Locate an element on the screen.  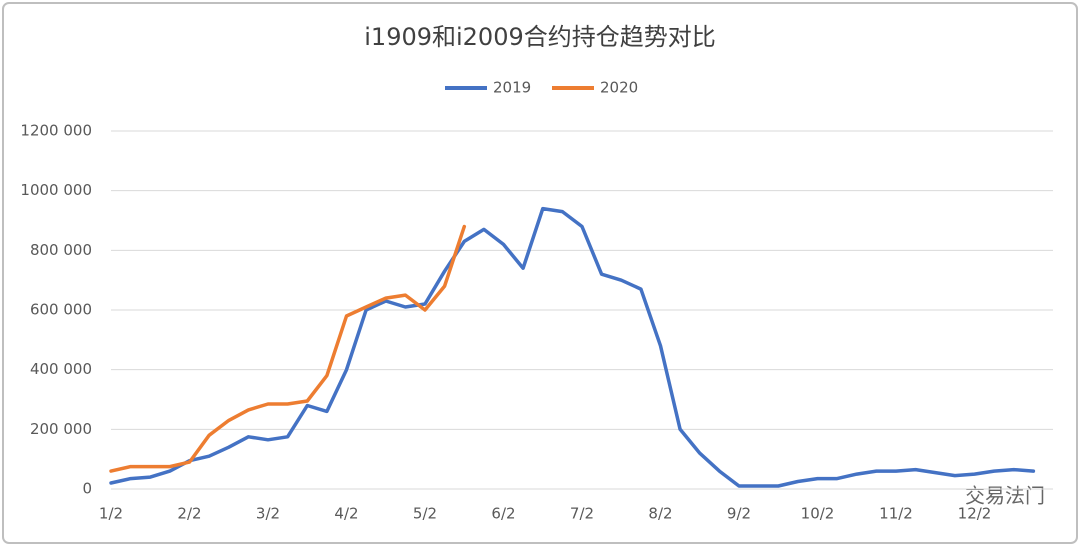
y-tick-label: 1200 000 is located at coordinates (56, 131).